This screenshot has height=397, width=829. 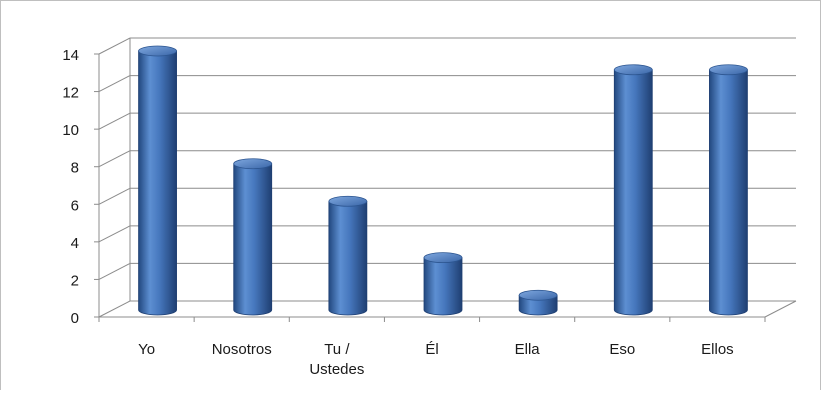 I want to click on y-tick-label: 12, so click(x=70, y=93).